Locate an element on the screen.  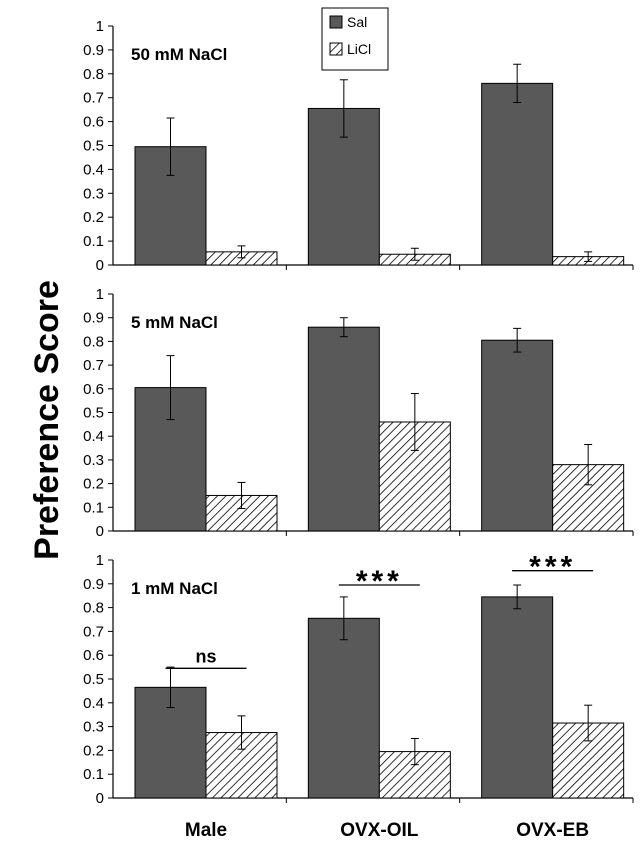
category-label: OVX-EB is located at coordinates (552, 830).